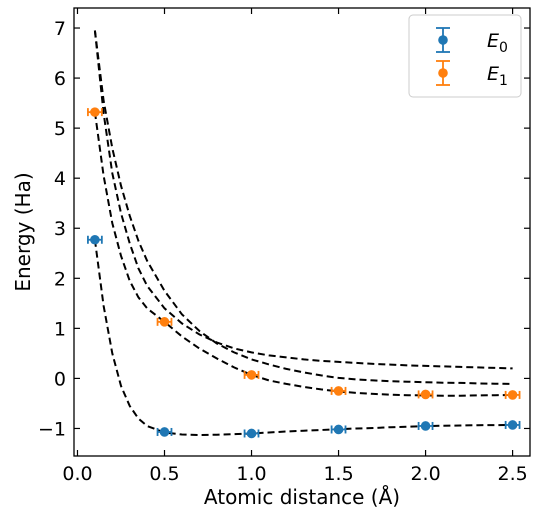 The height and width of the screenshot is (515, 537). I want to click on y-tick-label: 4, so click(60, 179).